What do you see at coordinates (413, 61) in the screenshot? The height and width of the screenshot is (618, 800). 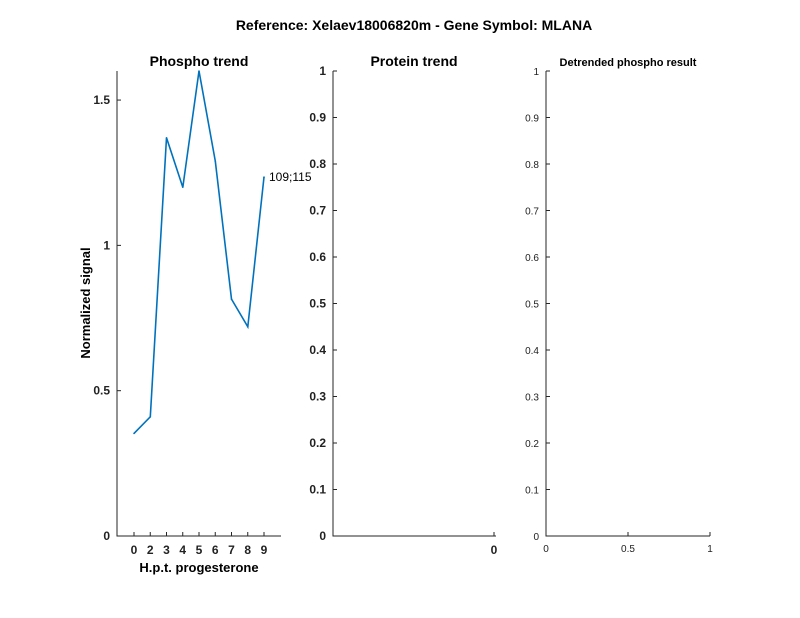 I see `protein-trend-title: Protein trend` at bounding box center [413, 61].